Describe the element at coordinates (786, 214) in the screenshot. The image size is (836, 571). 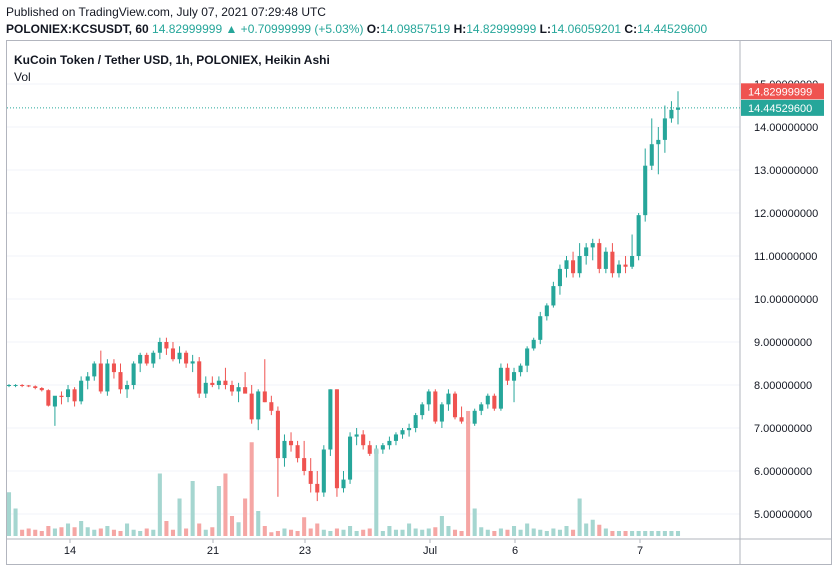
I see `y-tick-label: 12.00000000` at that location.